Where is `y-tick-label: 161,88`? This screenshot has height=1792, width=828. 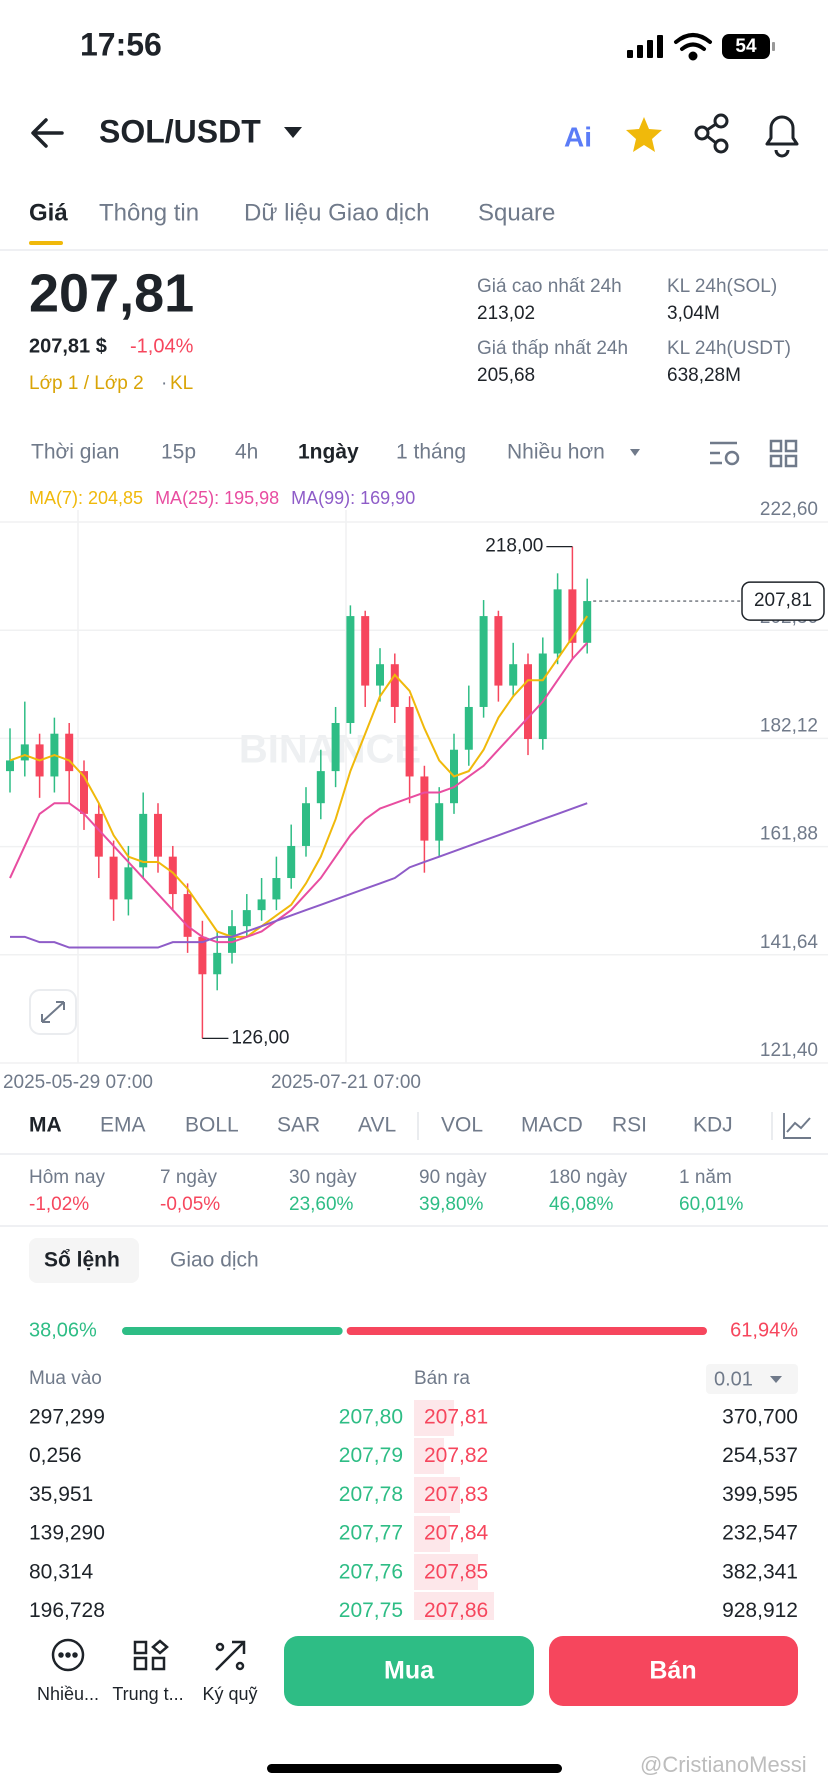 y-tick-label: 161,88 is located at coordinates (789, 834).